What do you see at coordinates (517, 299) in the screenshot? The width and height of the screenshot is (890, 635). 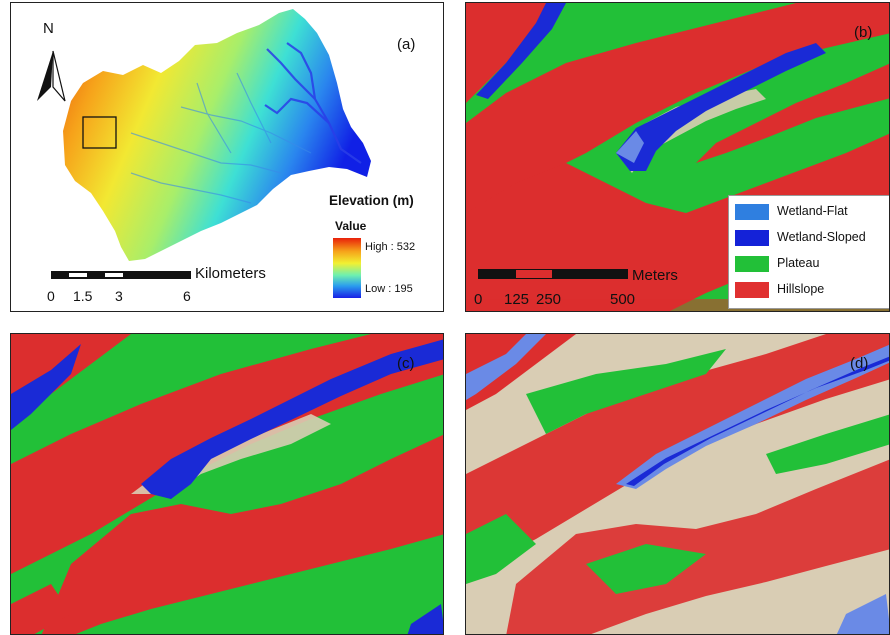 I see `scale-tick: 125` at bounding box center [517, 299].